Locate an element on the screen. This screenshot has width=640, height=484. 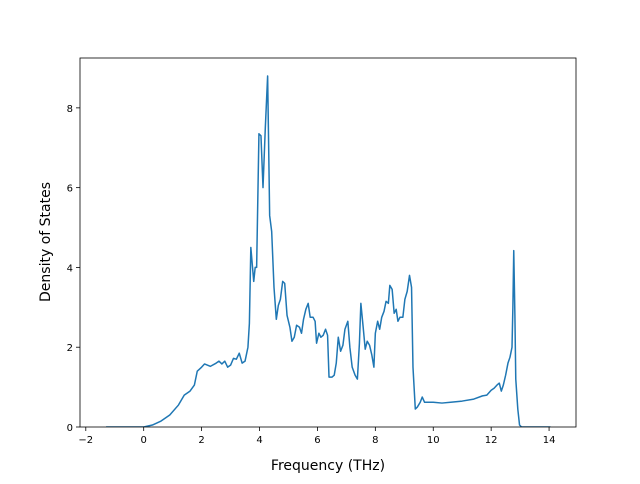
y-tick-label: 2 is located at coordinates (70, 348).